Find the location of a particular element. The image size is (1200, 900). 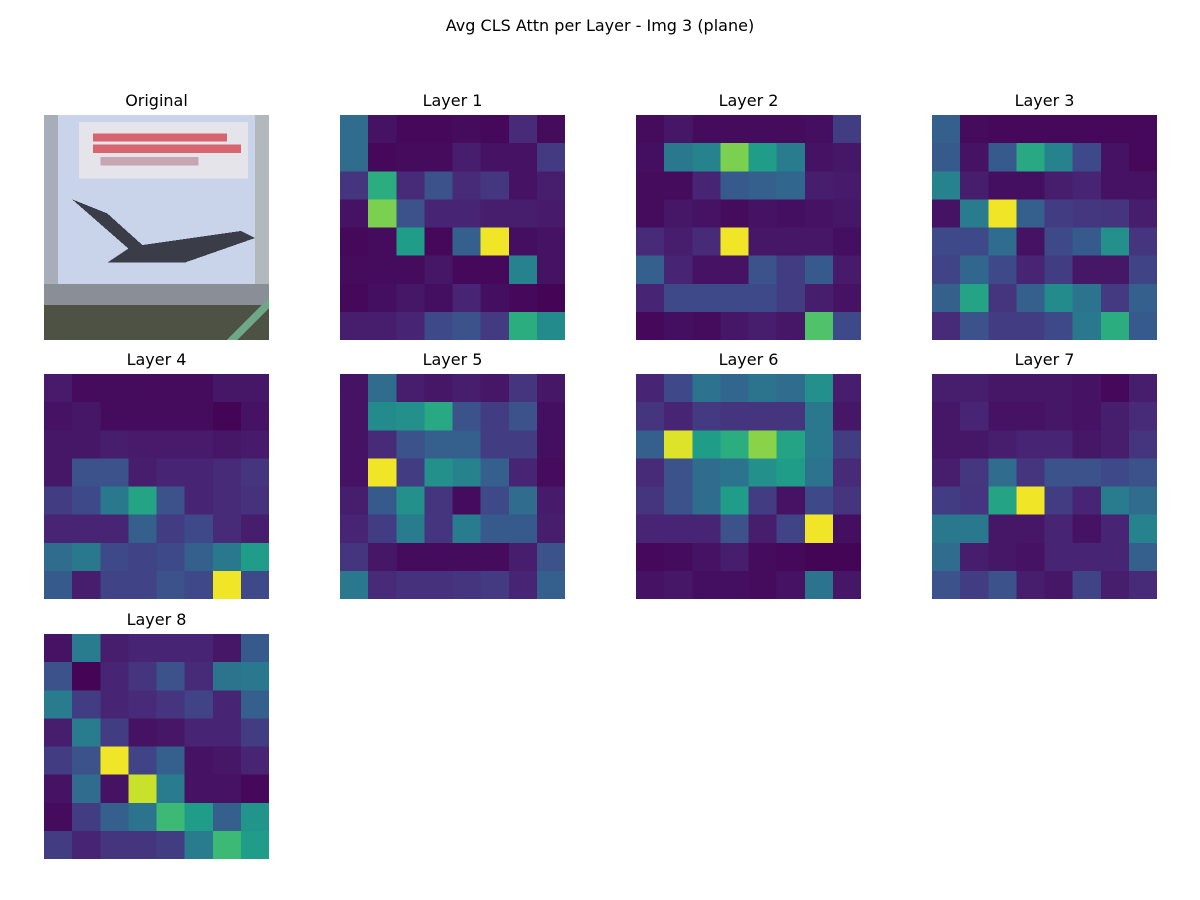

image-plane is located at coordinates (163, 231).